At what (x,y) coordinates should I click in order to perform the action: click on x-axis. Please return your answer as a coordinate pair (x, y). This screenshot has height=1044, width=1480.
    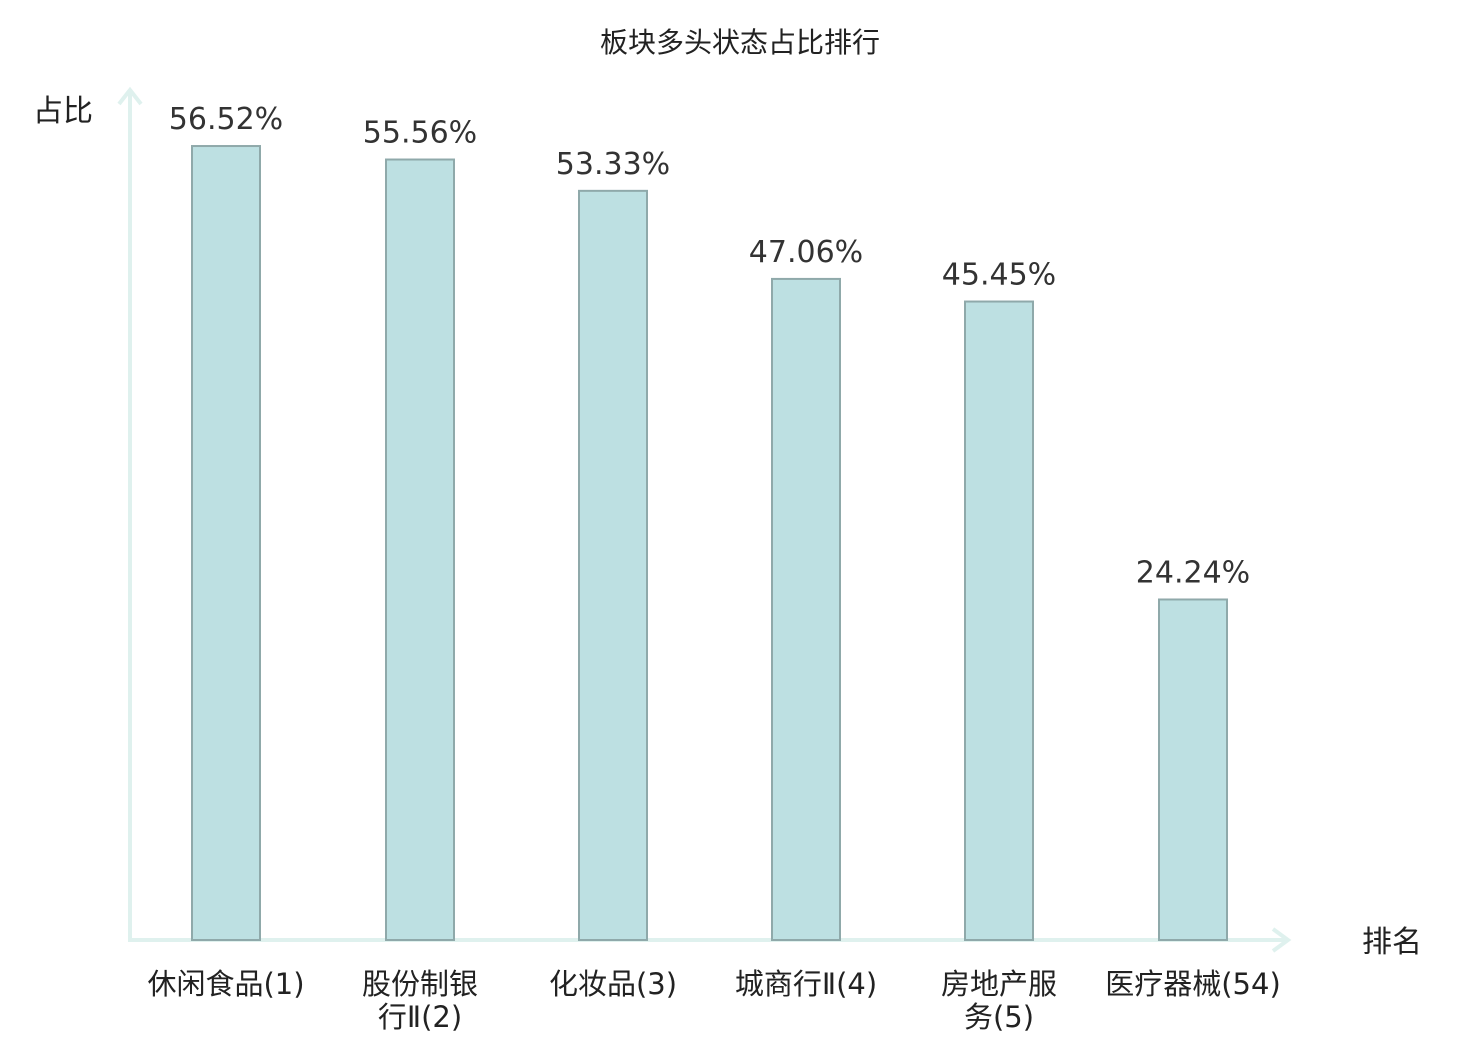
    Looking at the image, I should click on (710, 940).